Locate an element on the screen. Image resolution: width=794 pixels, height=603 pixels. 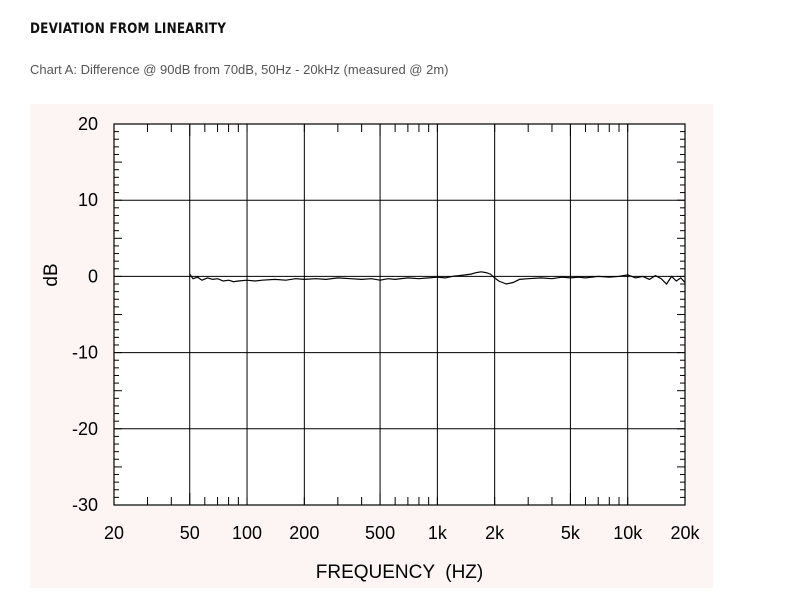
x-tick-label: 1k is located at coordinates (438, 533).